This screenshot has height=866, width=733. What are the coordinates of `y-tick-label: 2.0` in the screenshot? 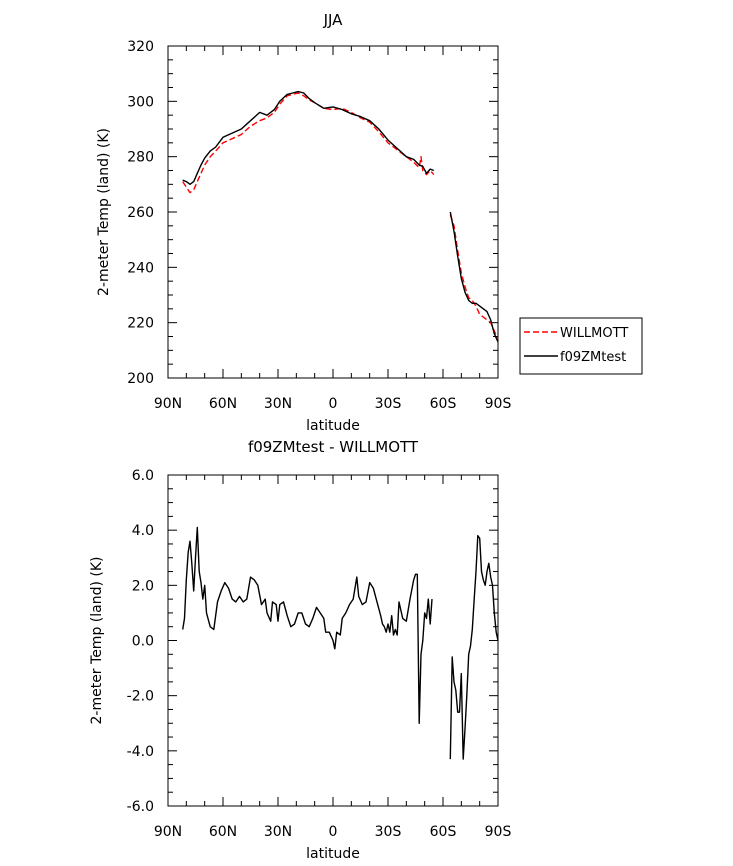 It's located at (143, 586).